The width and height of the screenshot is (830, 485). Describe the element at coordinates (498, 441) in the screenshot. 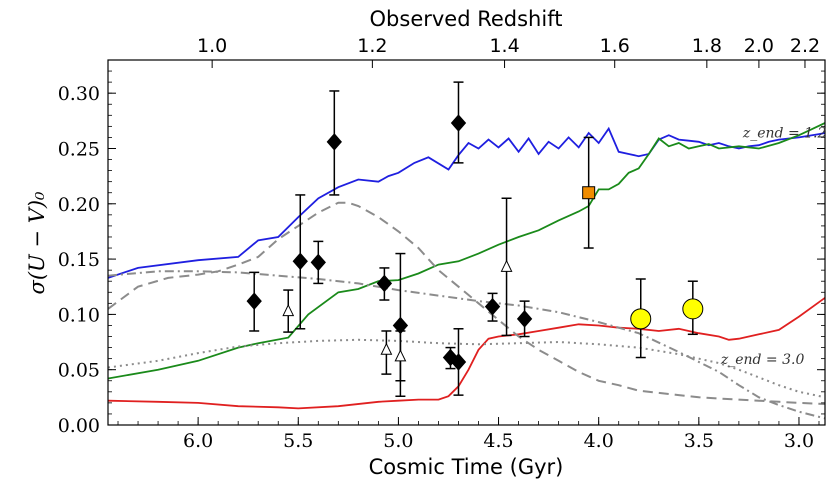

I see `x-tick-label: 4.5` at that location.